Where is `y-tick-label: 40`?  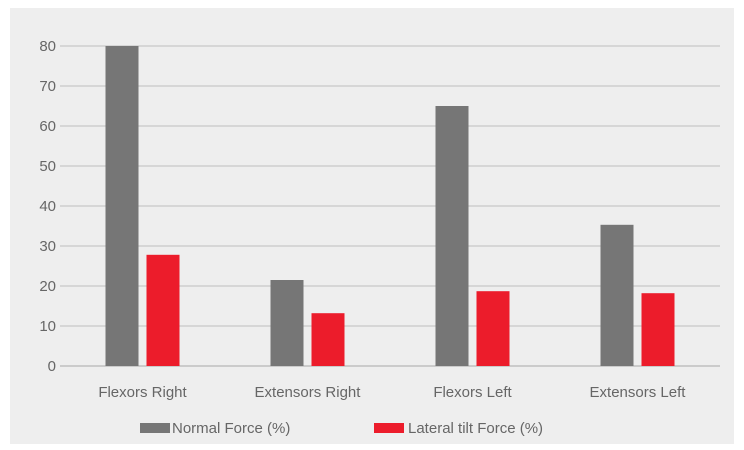 y-tick-label: 40 is located at coordinates (47, 206).